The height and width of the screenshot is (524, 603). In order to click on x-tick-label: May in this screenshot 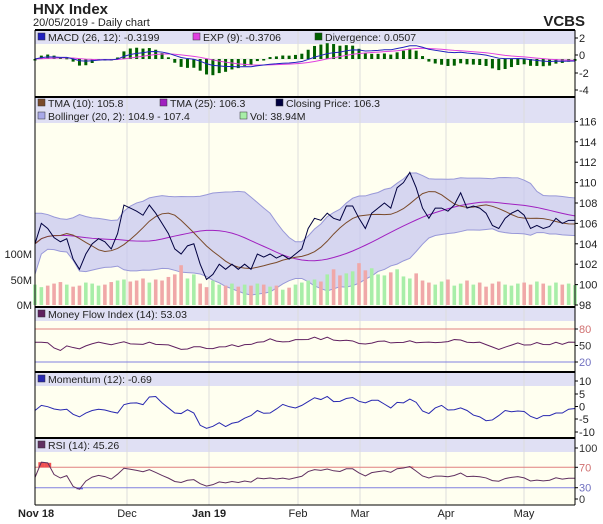, I will do `click(524, 514)`.